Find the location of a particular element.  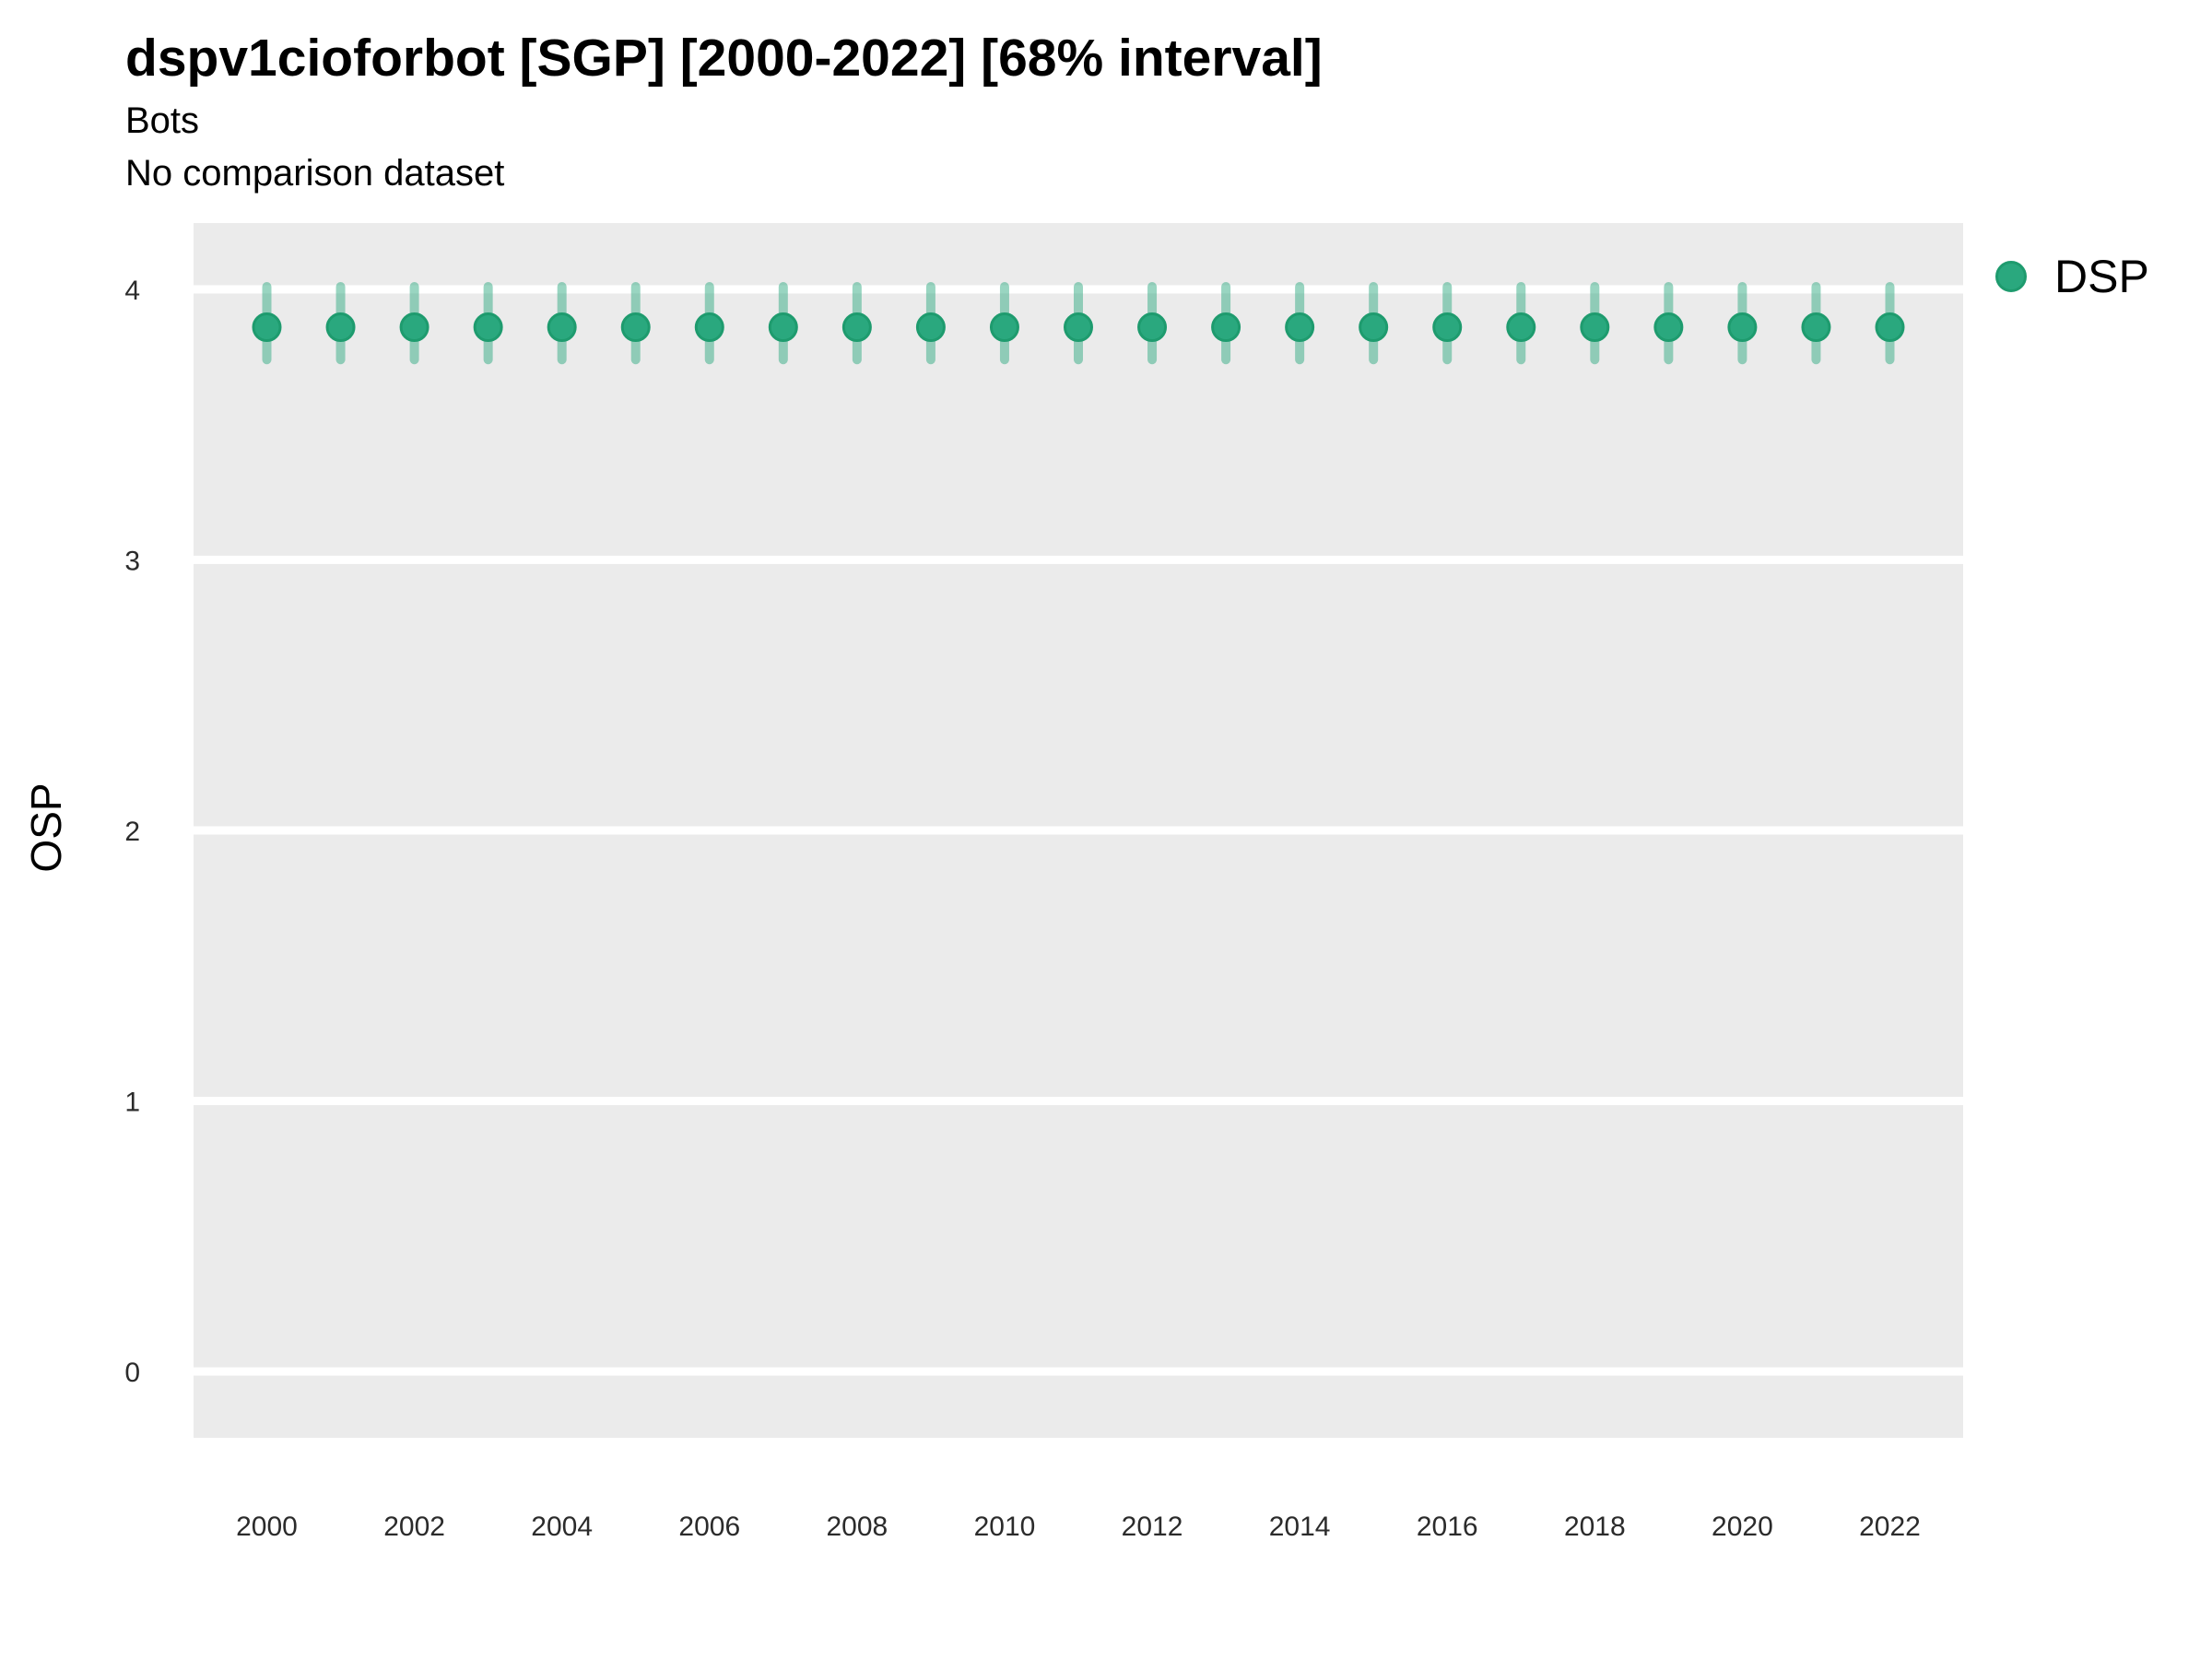

data-point-2014 is located at coordinates (1300, 327).